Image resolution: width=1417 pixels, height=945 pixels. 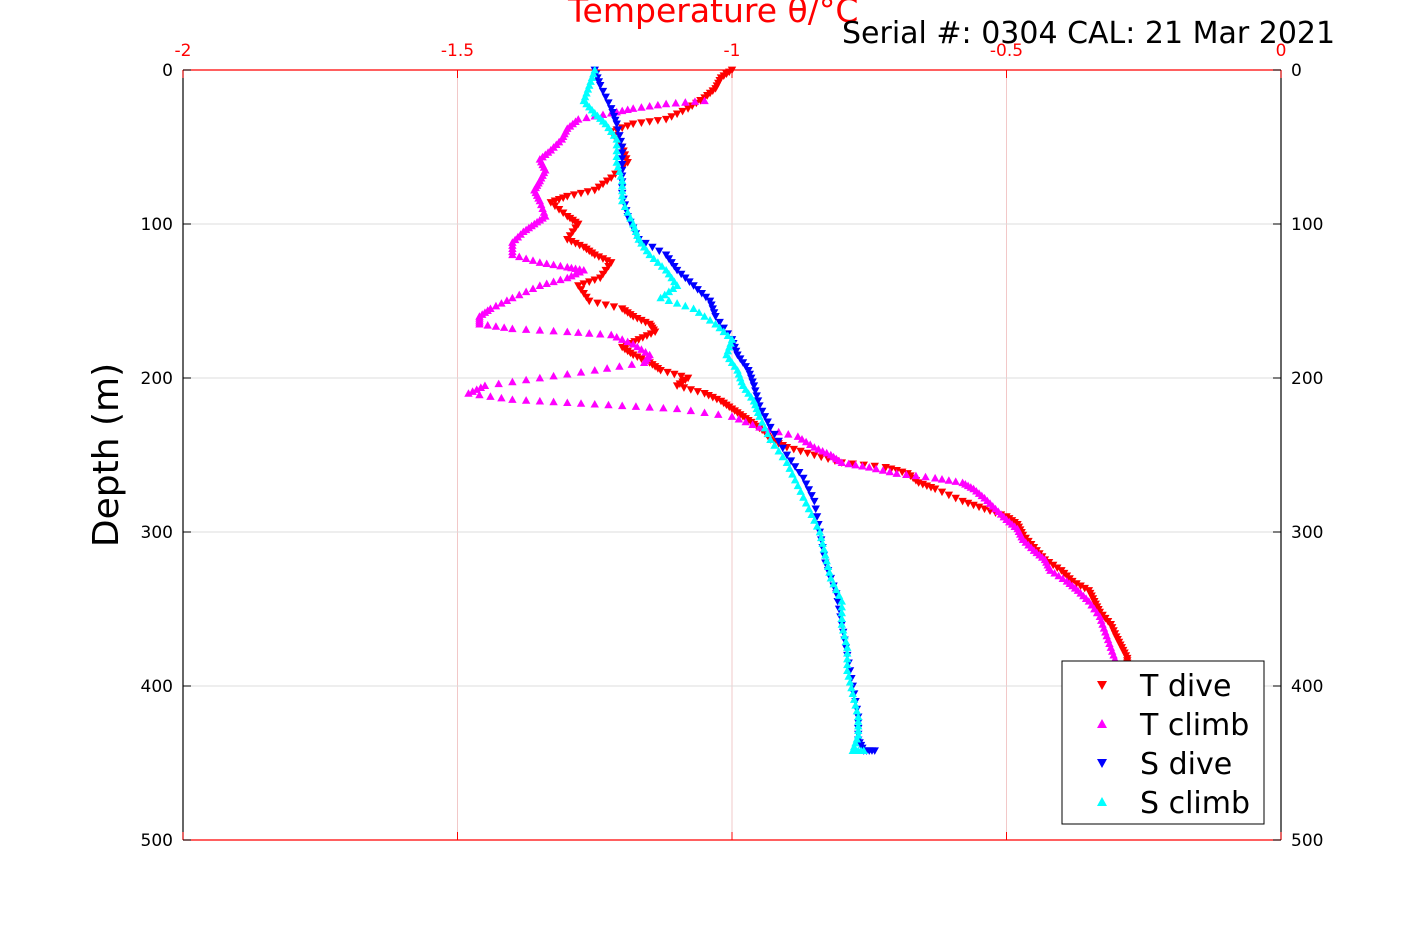 I want to click on legend-label: S dive, so click(x=1186, y=764).